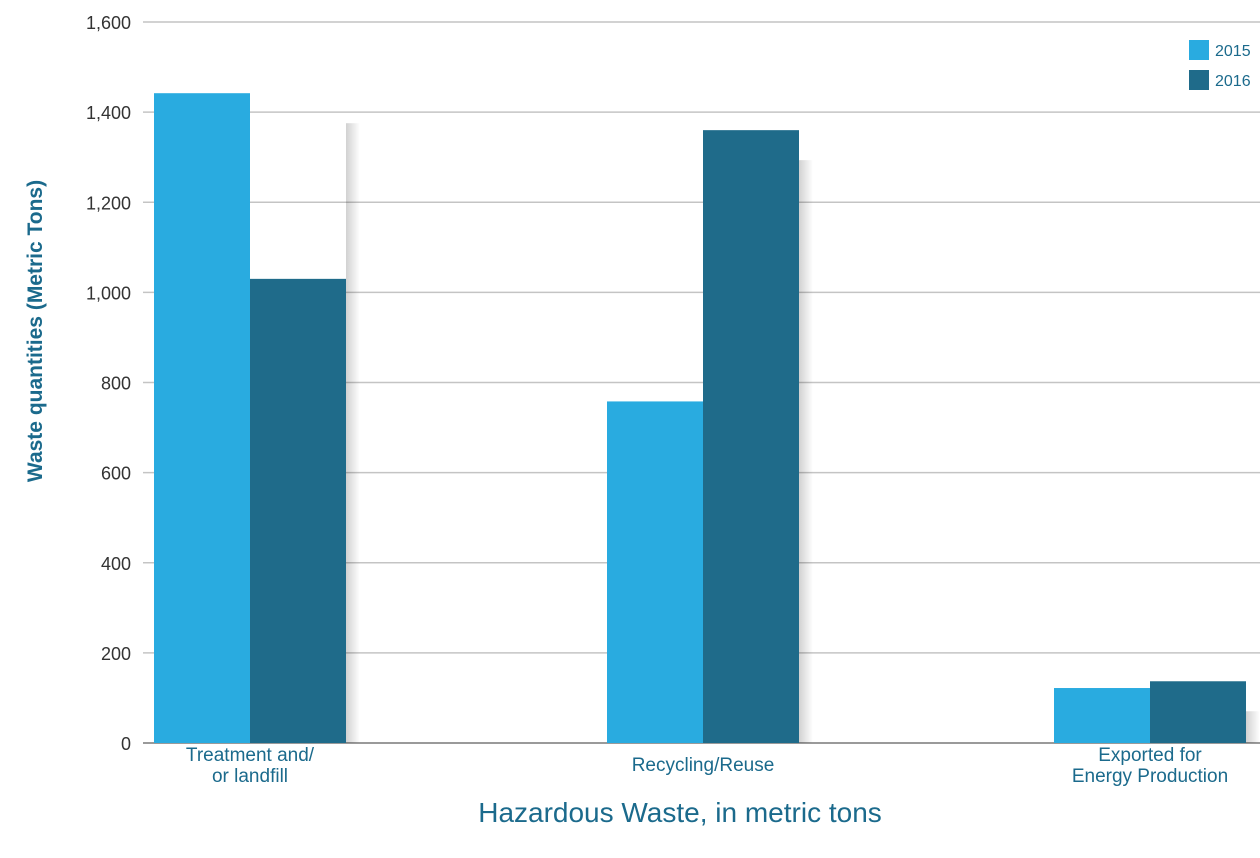 This screenshot has width=1260, height=858. Describe the element at coordinates (680, 812) in the screenshot. I see `x-axis-title: Hazardous Waste, in metric tons` at that location.